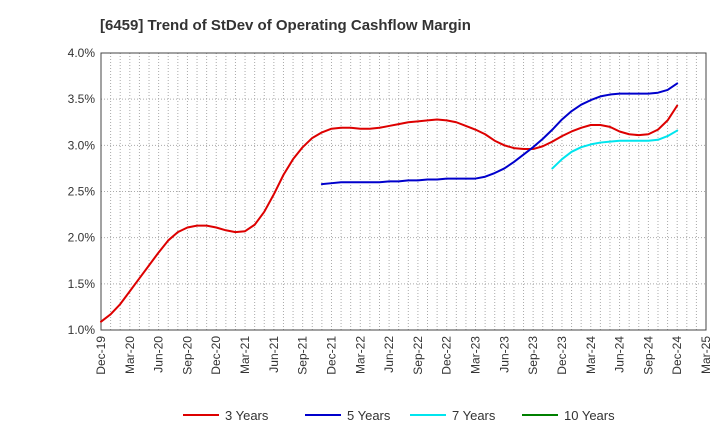 The height and width of the screenshot is (440, 720). Describe the element at coordinates (648, 355) in the screenshot. I see `x-tick-label: Sep-24` at that location.